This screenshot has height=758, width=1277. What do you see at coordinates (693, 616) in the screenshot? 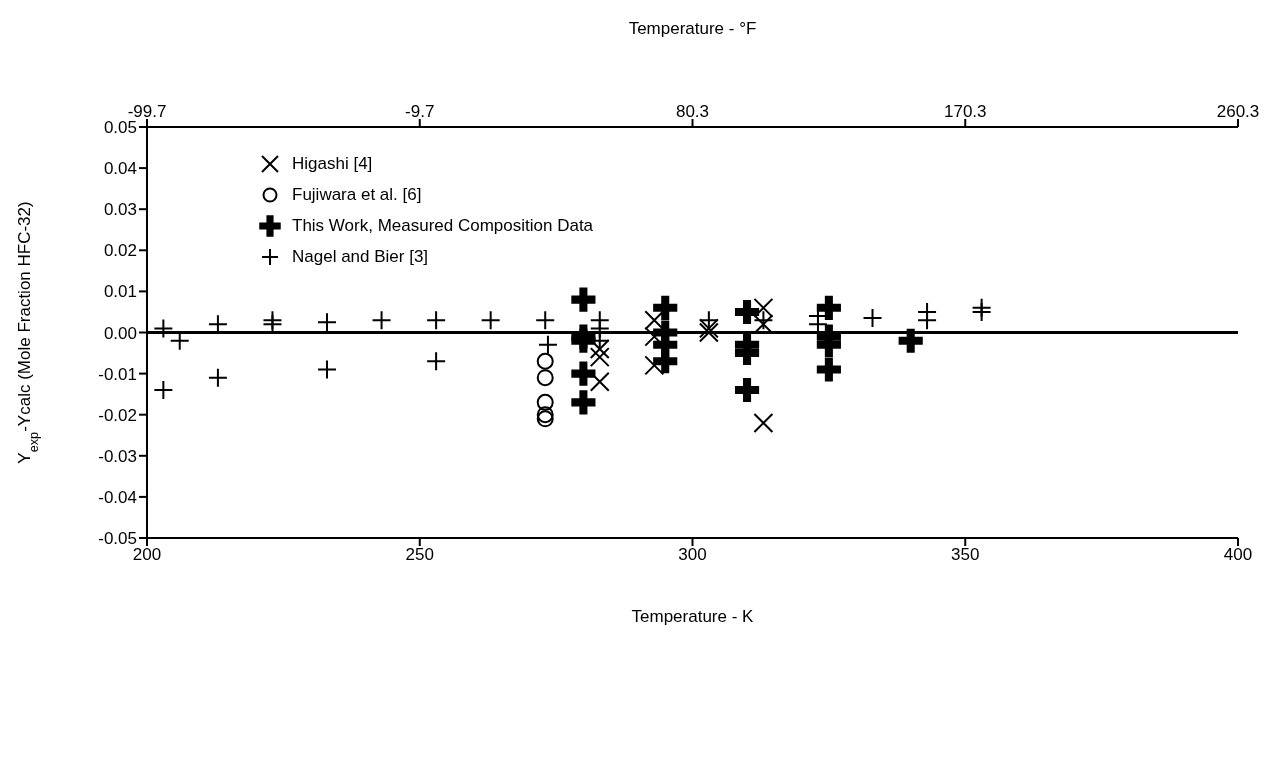
I see `x-axis-title: Temperature - K` at bounding box center [693, 616].